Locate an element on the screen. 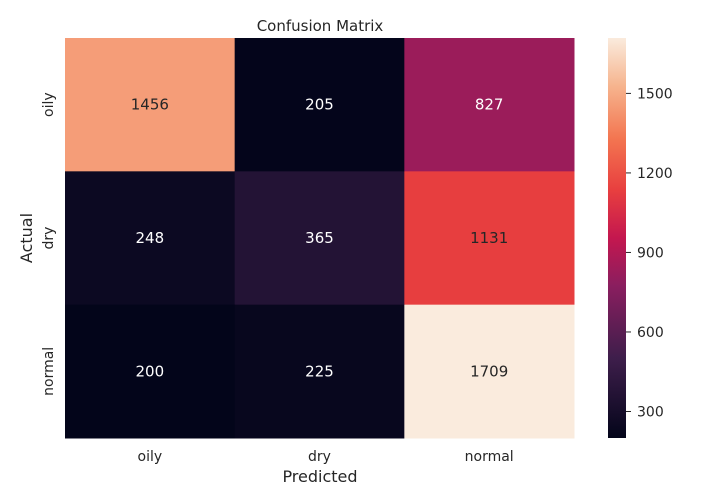  y-tick-label: normal is located at coordinates (49, 371).